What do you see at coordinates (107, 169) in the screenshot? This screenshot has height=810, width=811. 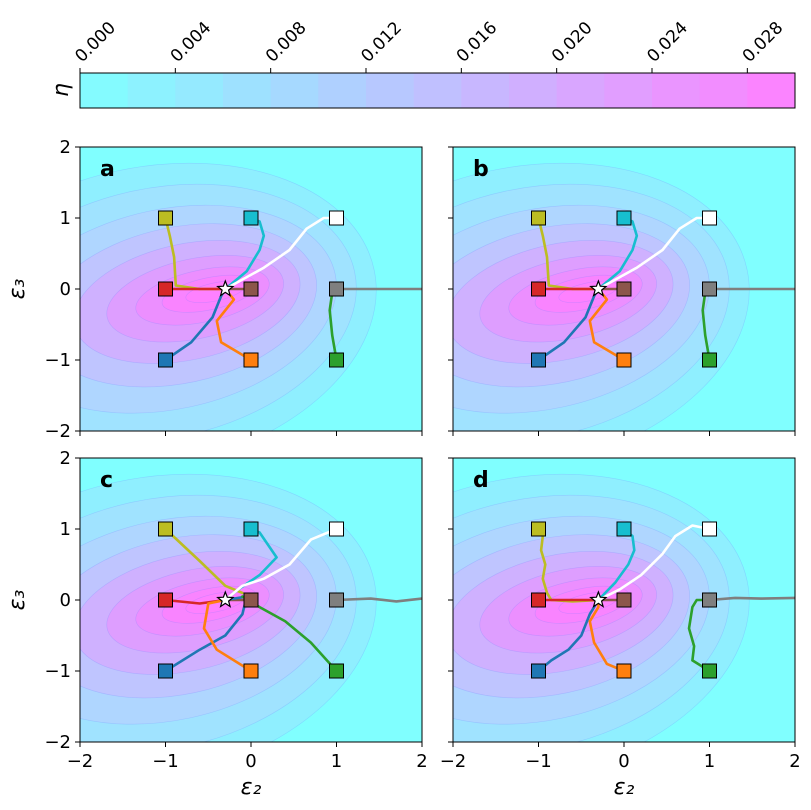 I see `panel-label: a` at bounding box center [107, 169].